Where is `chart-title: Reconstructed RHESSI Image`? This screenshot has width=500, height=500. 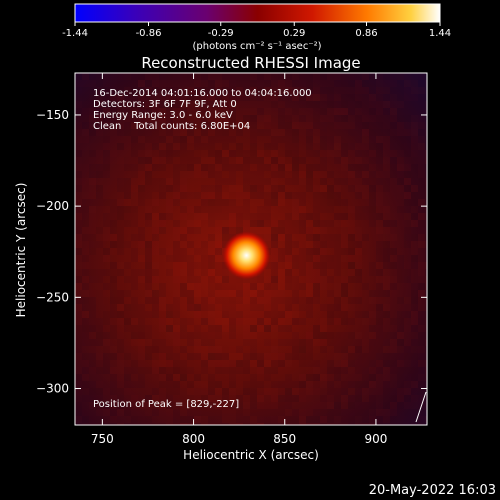
chart-title: Reconstructed RHESSI Image is located at coordinates (250, 63).